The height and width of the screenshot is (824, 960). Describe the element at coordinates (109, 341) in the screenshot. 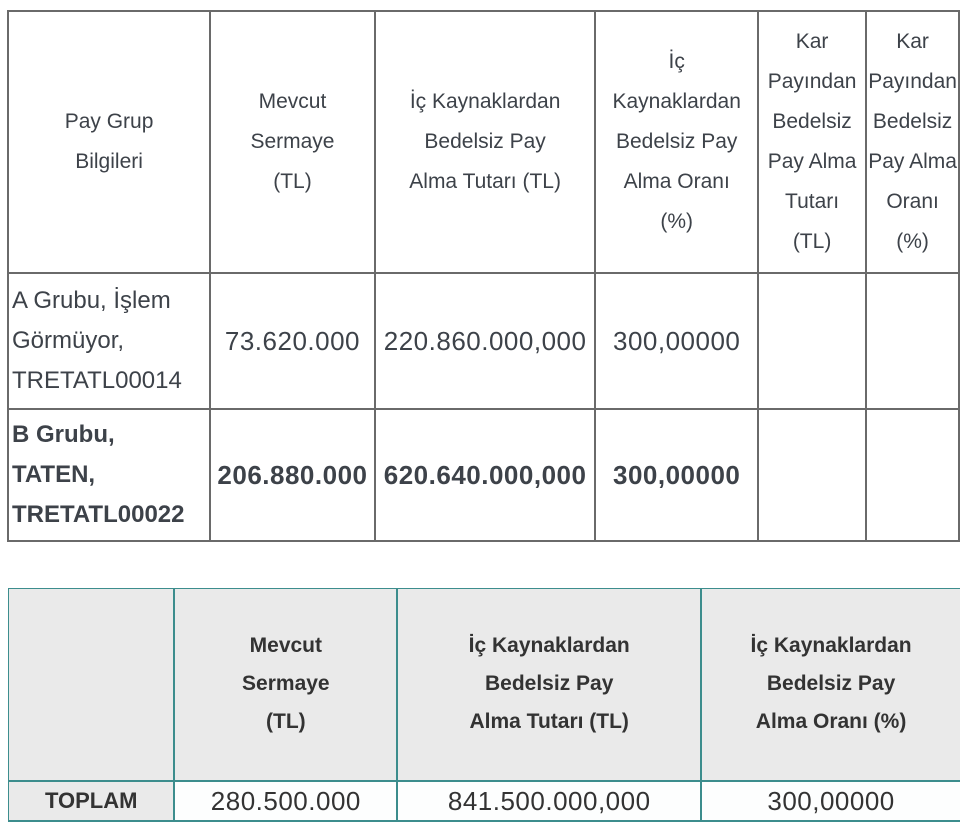

I see `group-name-cell: A Grubu, İşlem Görmüyor, TRETATL00014` at that location.